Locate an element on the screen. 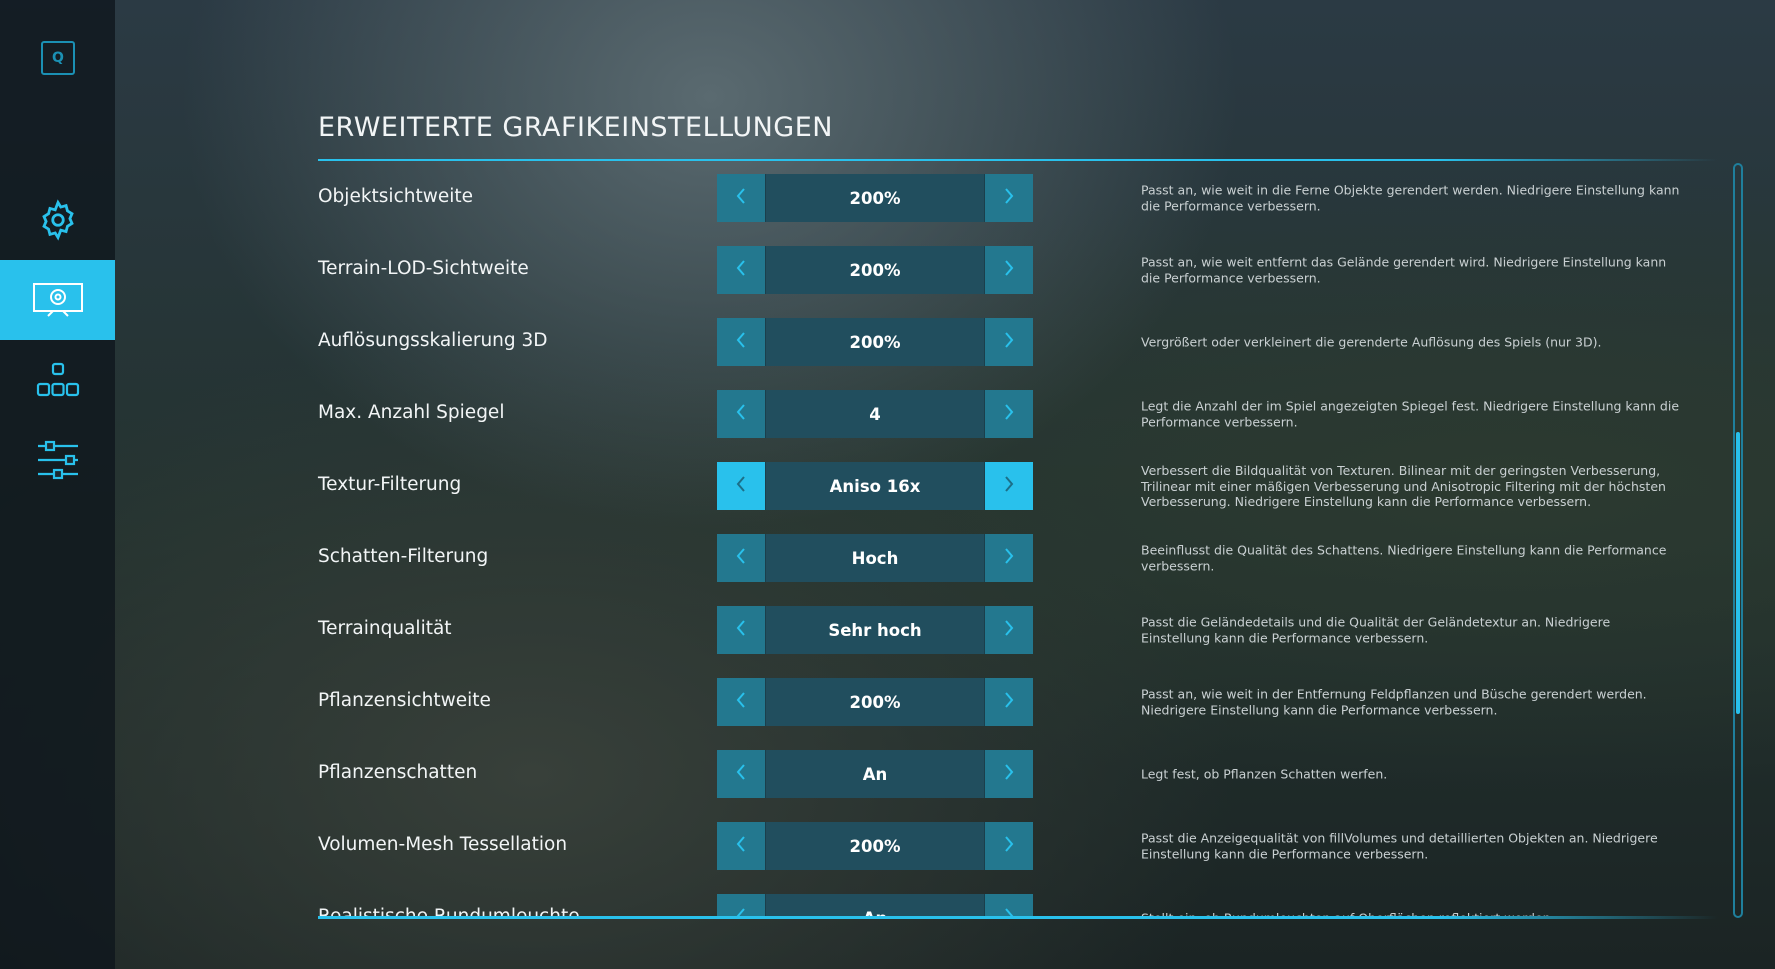 Image resolution: width=1775 pixels, height=969 pixels. scrollbar-thumb is located at coordinates (1738, 573).